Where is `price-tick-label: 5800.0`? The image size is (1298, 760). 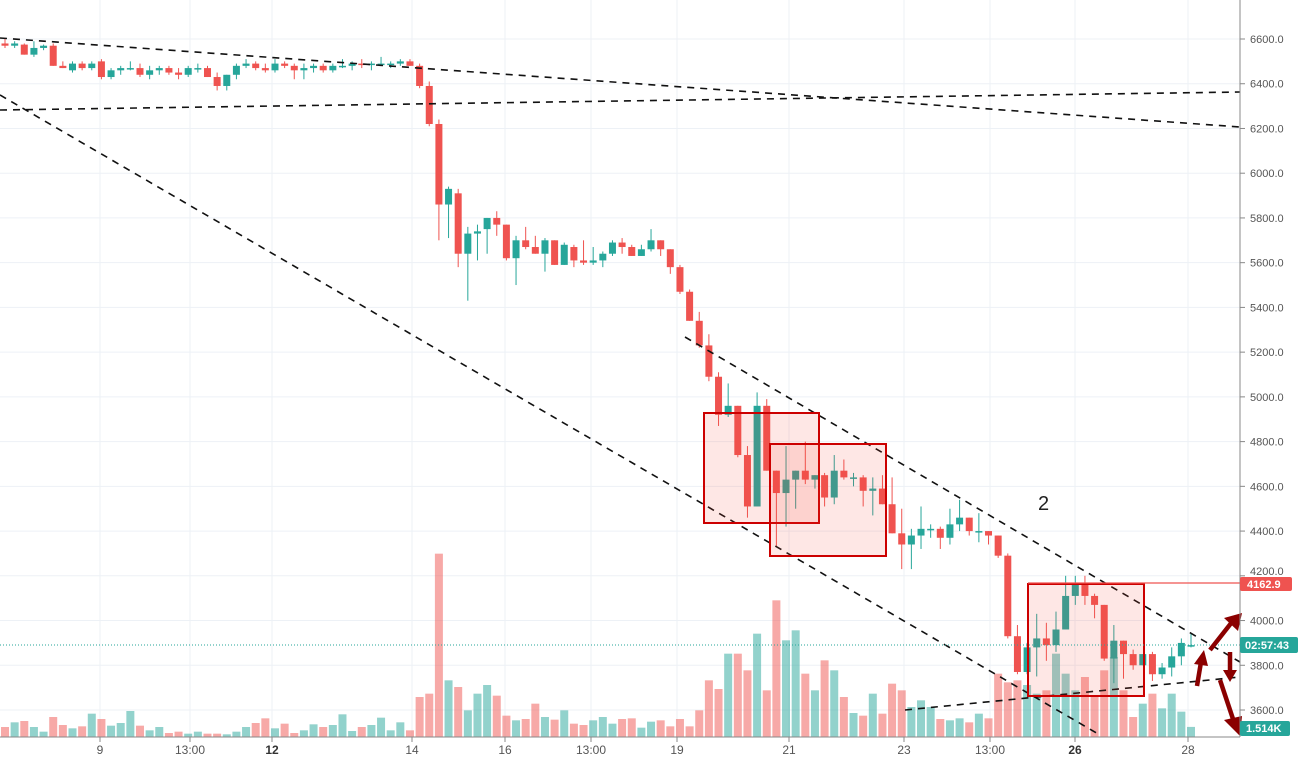 price-tick-label: 5800.0 is located at coordinates (1267, 219).